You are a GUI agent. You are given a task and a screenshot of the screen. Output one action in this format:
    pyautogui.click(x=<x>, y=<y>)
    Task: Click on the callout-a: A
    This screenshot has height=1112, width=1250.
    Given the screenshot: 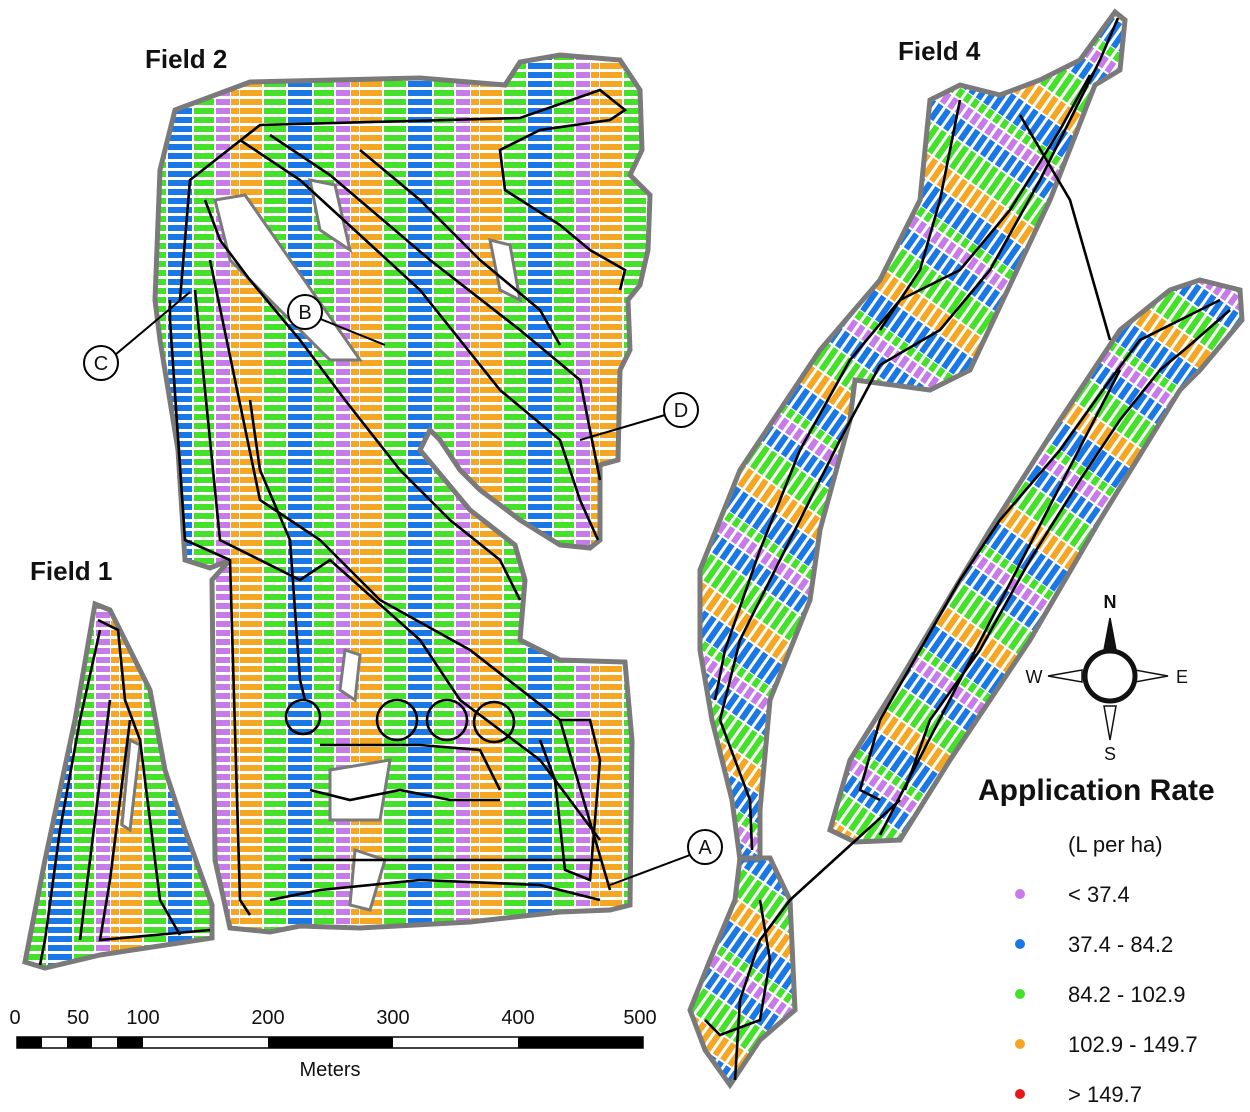 What is the action you would take?
    pyautogui.click(x=666, y=857)
    